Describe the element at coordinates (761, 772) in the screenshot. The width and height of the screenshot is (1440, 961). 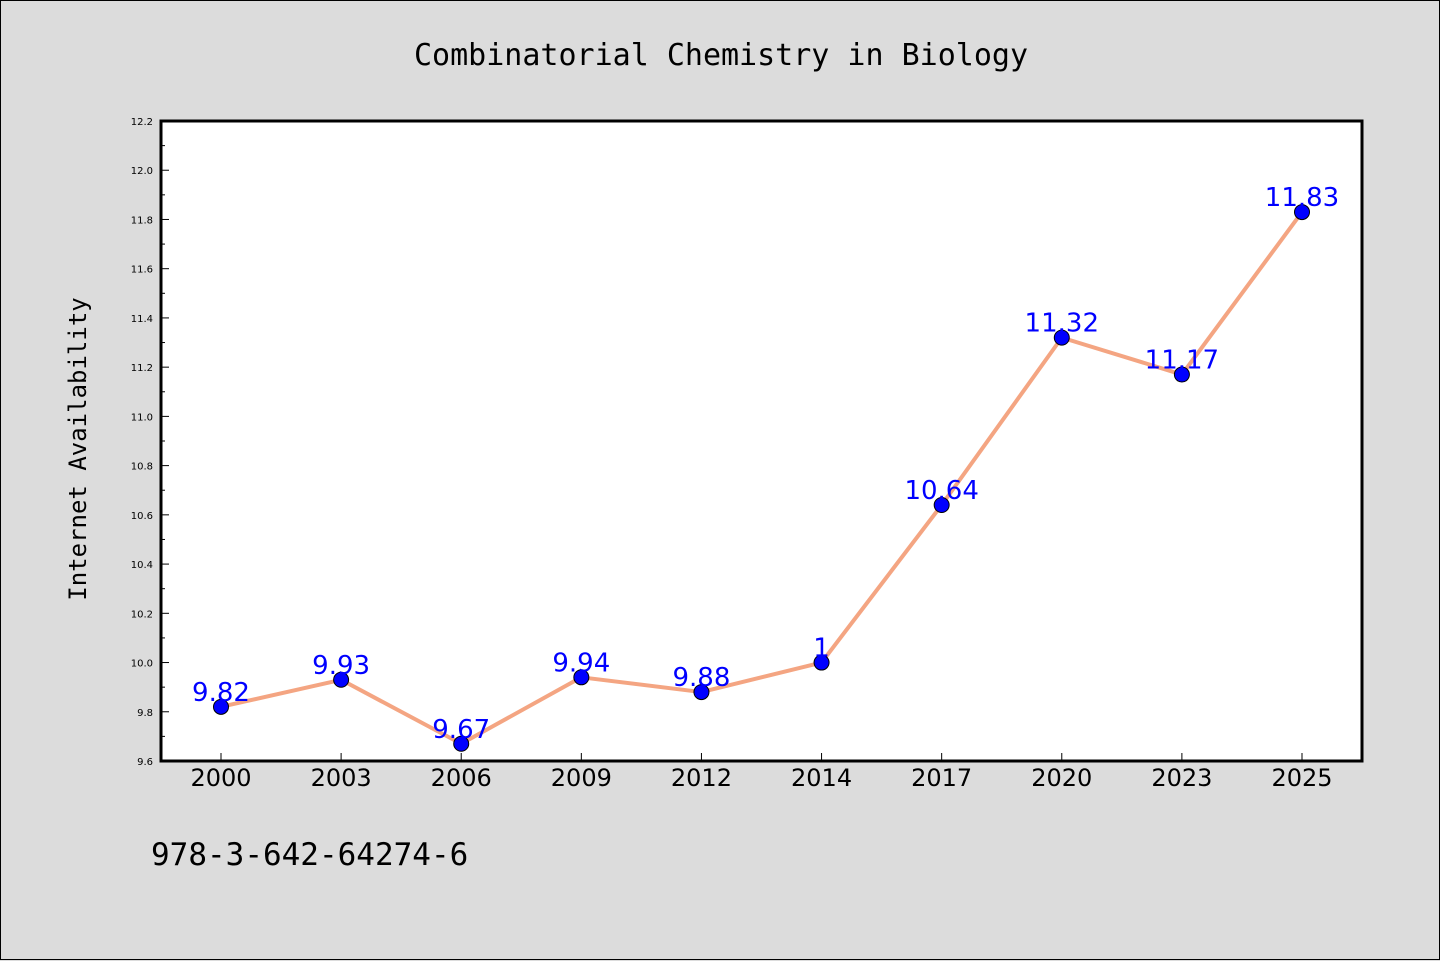
I see `x-axis-ticks: 2000 2003 2006 2009 2012 2014 2017 2020 2023 2025` at that location.